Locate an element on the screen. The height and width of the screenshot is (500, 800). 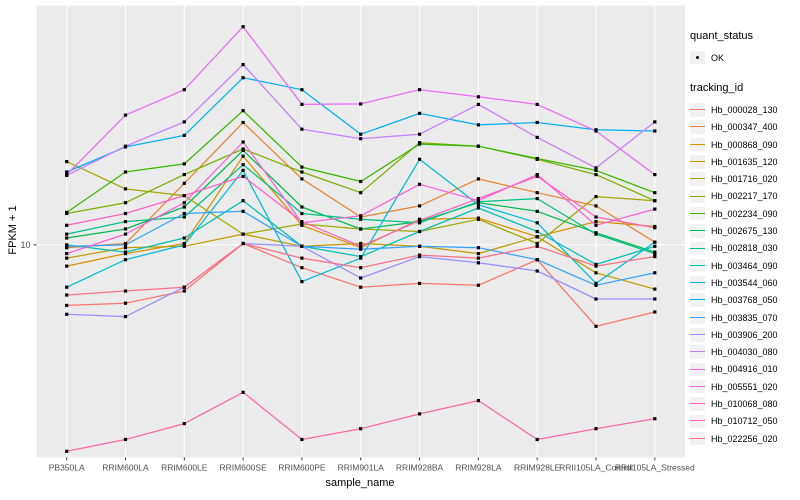
legend-item-label: Hb_002818_030 is located at coordinates (744, 248).